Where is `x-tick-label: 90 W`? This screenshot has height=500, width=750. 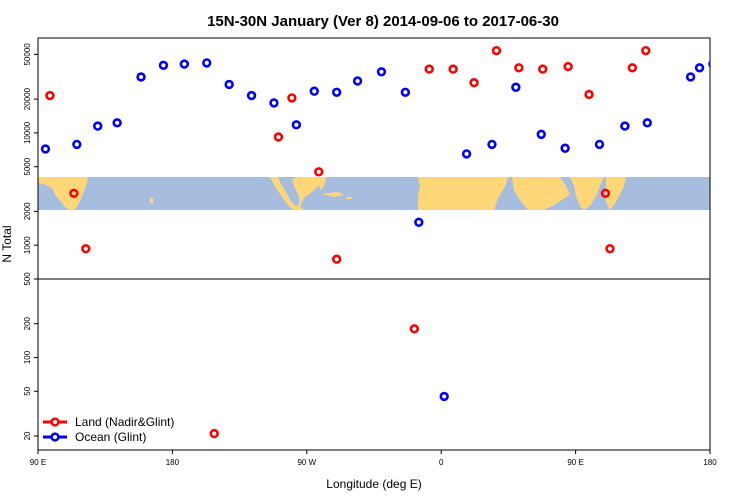
x-tick-label: 90 W is located at coordinates (306, 462).